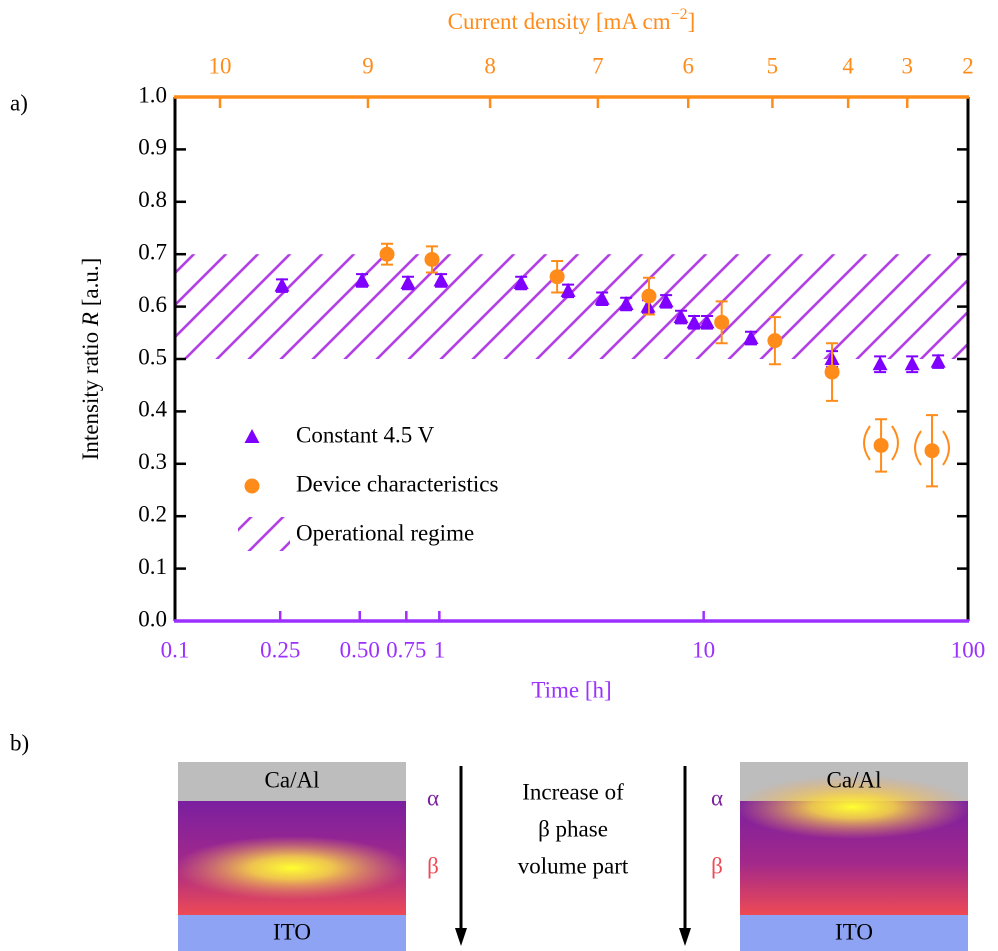 Image resolution: width=998 pixels, height=951 pixels. What do you see at coordinates (152, 147) in the screenshot?
I see `y-tick-label: 0.9` at bounding box center [152, 147].